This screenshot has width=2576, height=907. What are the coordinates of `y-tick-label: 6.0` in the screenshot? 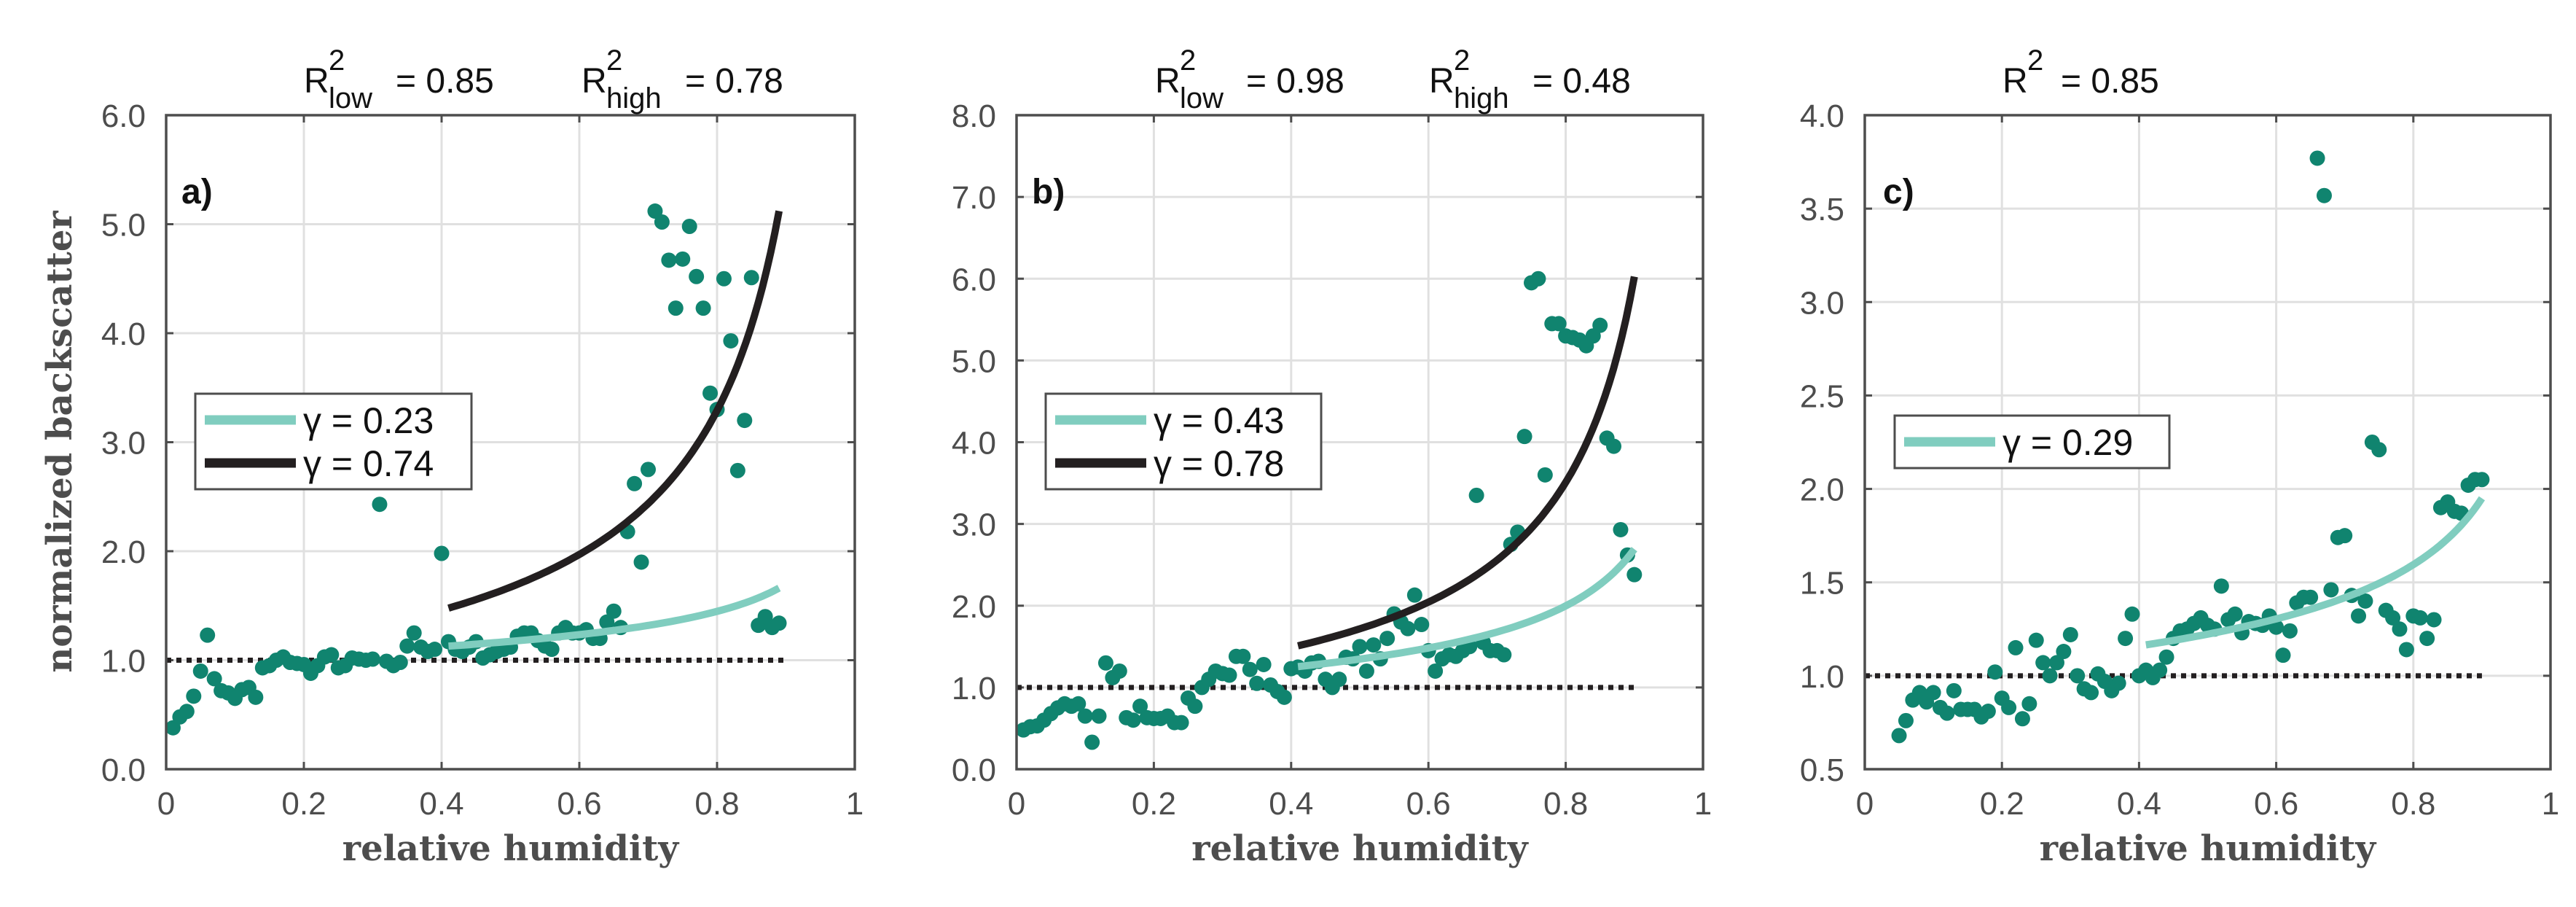 It's located at (123, 116).